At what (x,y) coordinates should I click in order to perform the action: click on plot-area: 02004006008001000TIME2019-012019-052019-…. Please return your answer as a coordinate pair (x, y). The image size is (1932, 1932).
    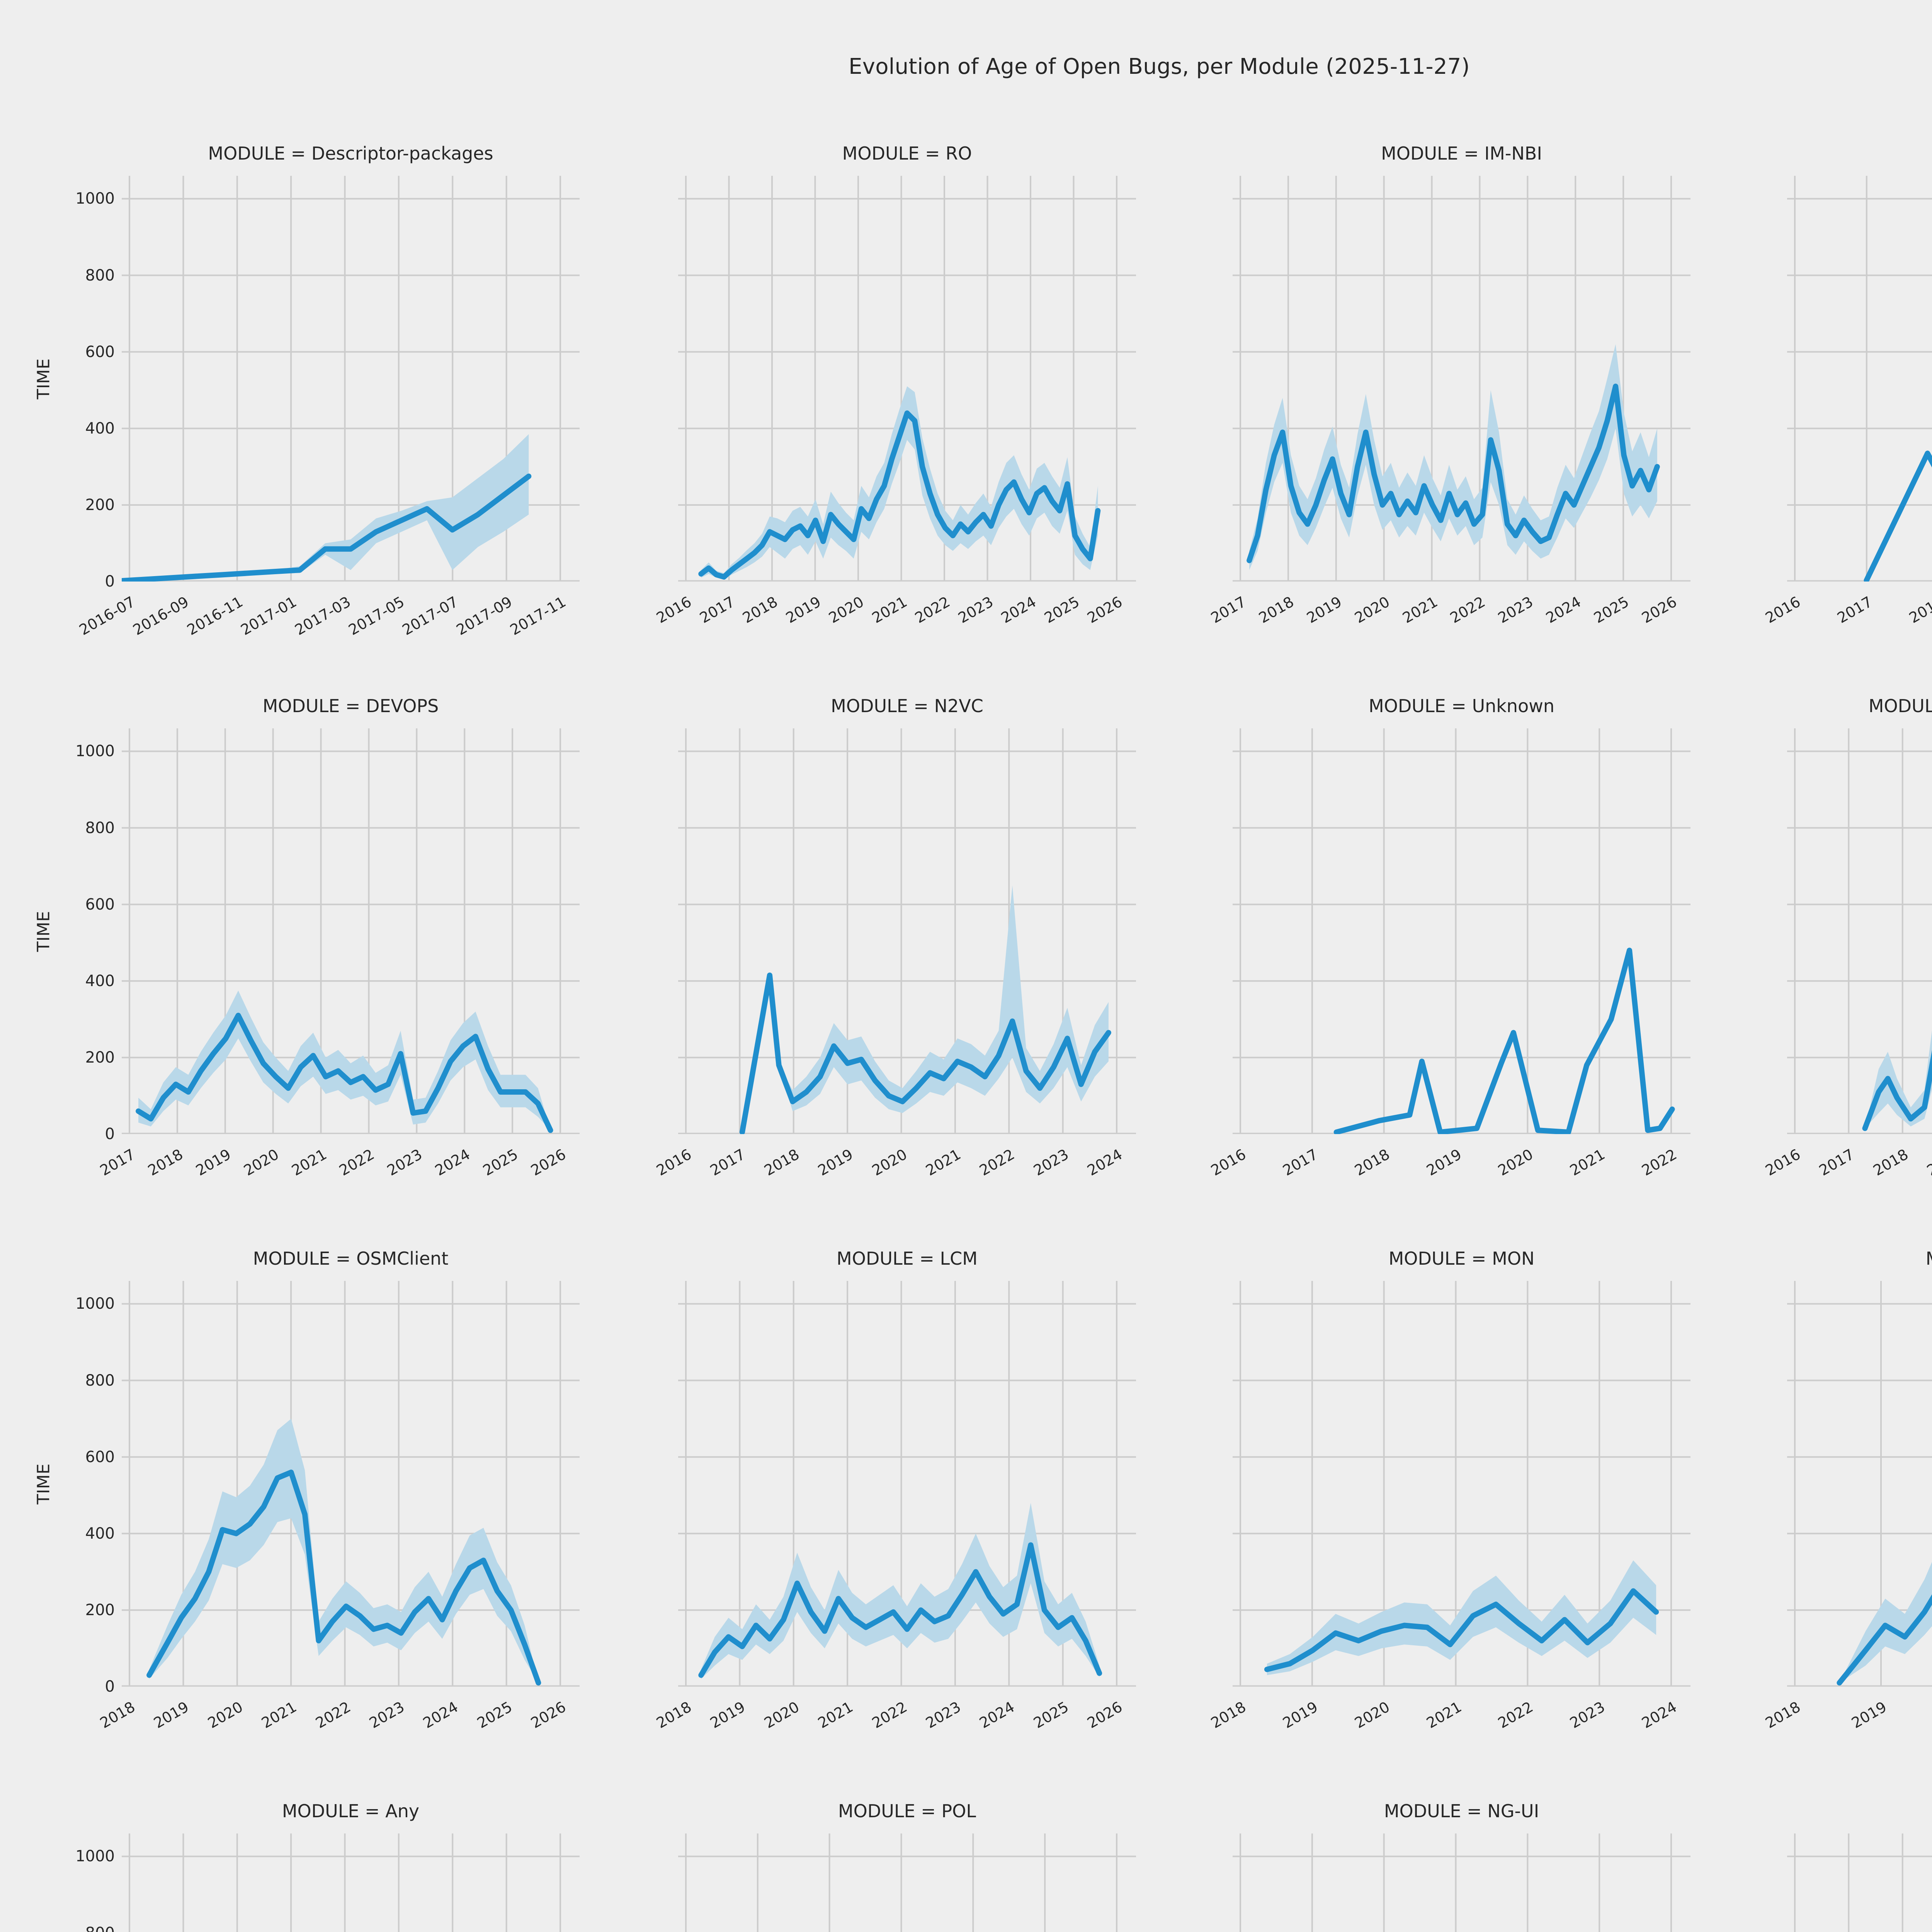
    Looking at the image, I should click on (328, 1883).